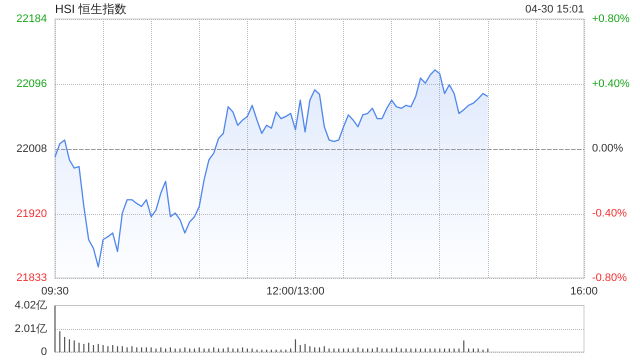 The width and height of the screenshot is (640, 360). I want to click on y-tick-label: 22184, so click(31, 19).